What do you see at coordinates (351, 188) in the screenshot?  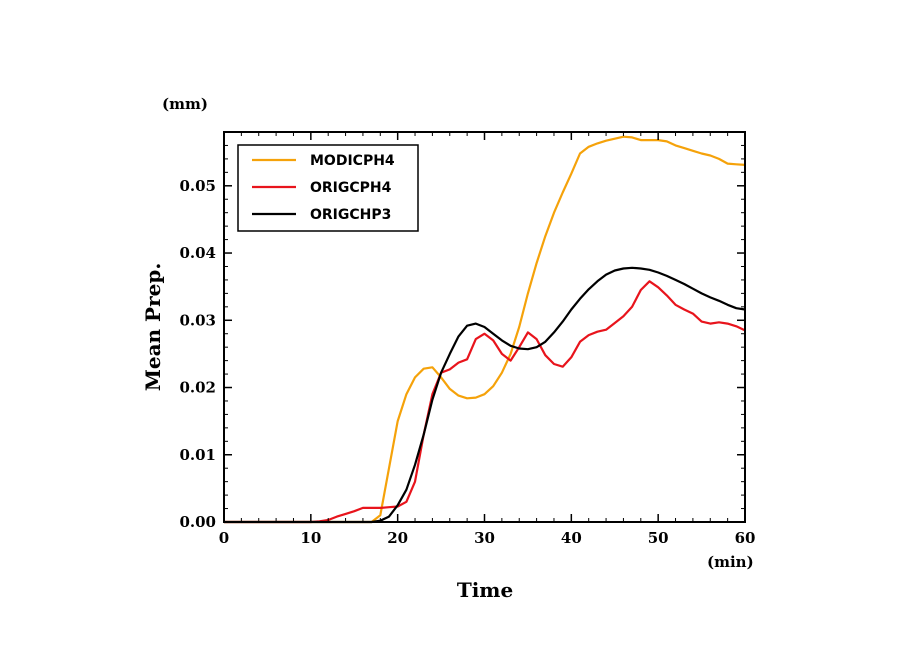 I see `legend-label-origcph4: ORIGCPH4` at bounding box center [351, 188].